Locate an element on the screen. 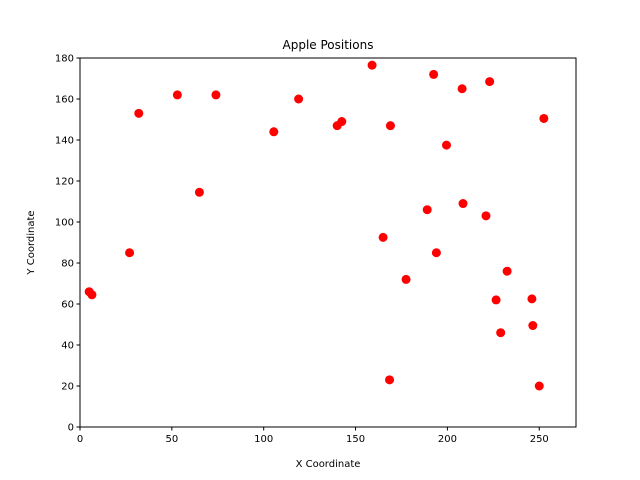  x-tick-label: 150 is located at coordinates (355, 439).